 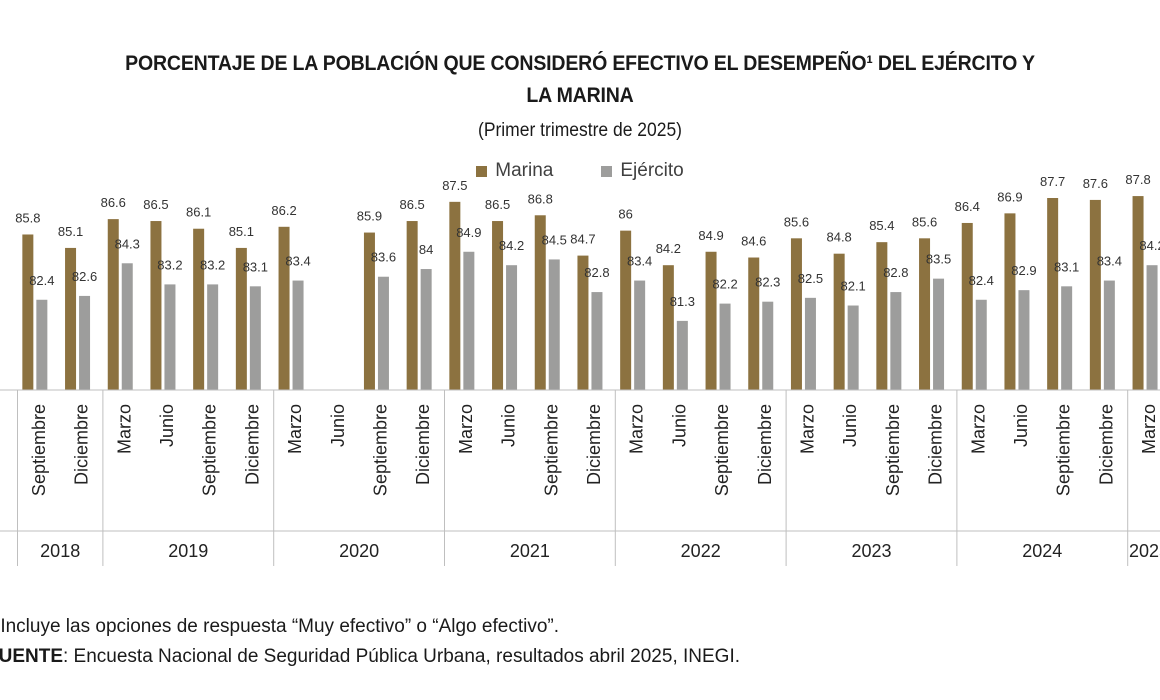 I want to click on data-label-ejercito: 83.5, so click(x=938, y=259).